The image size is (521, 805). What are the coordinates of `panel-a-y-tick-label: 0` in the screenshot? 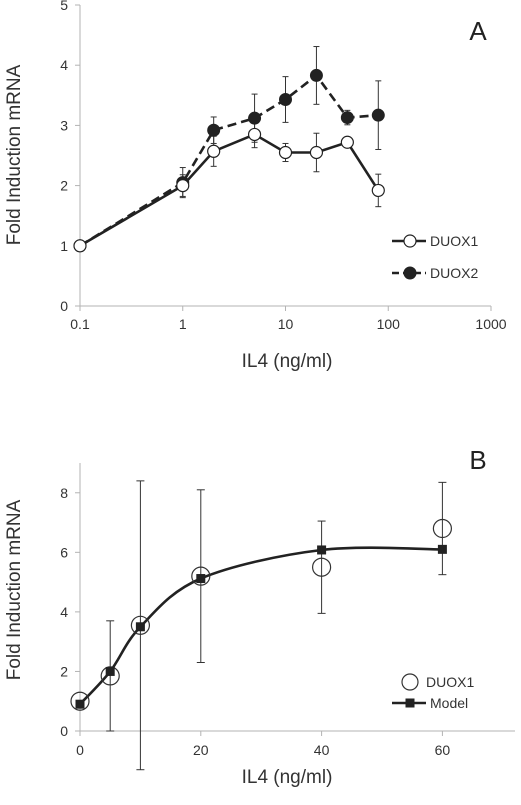 It's located at (64, 306).